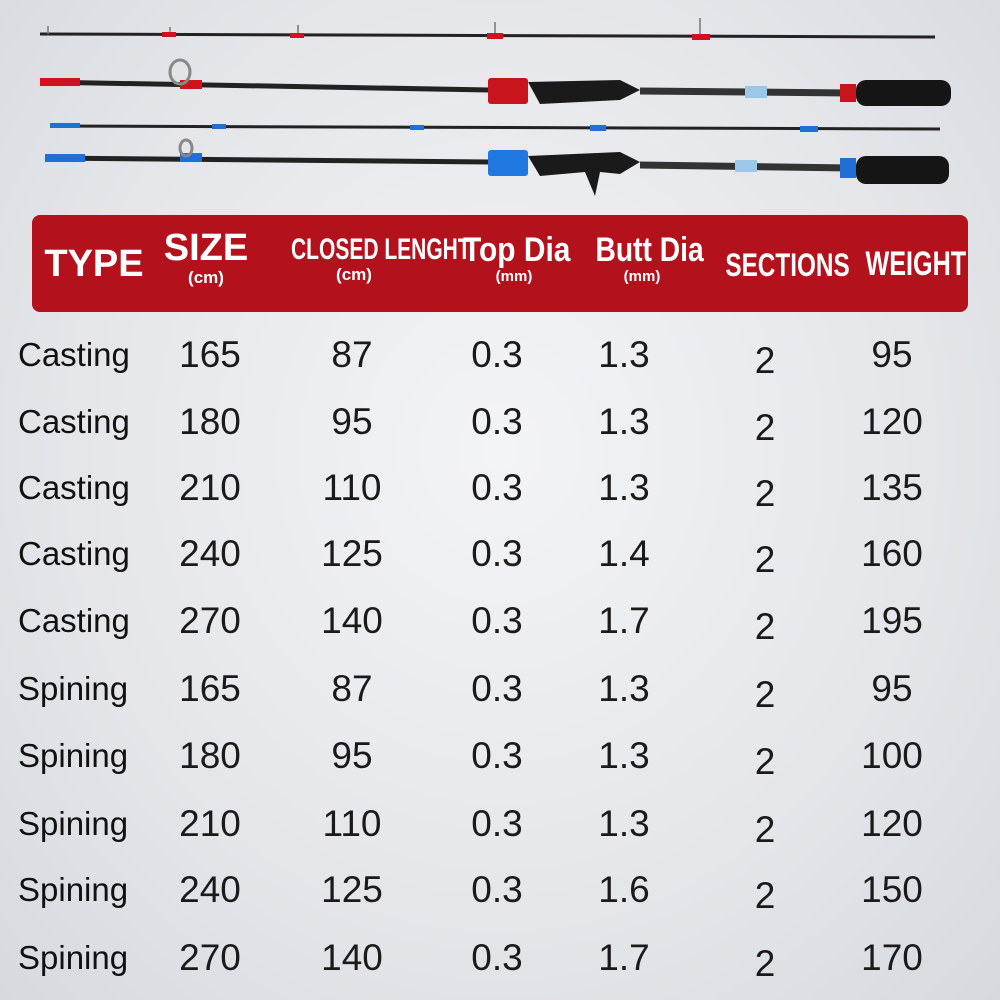 The width and height of the screenshot is (1000, 1000). I want to click on table-row: Casting 270 140 0.3 1.7 2 195, so click(500, 621).